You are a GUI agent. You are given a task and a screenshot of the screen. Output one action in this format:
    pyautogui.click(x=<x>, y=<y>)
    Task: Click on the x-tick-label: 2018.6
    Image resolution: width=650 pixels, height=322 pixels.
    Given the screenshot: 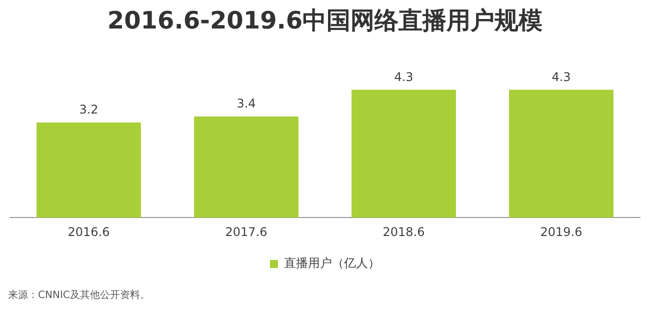 What is the action you would take?
    pyautogui.click(x=403, y=231)
    